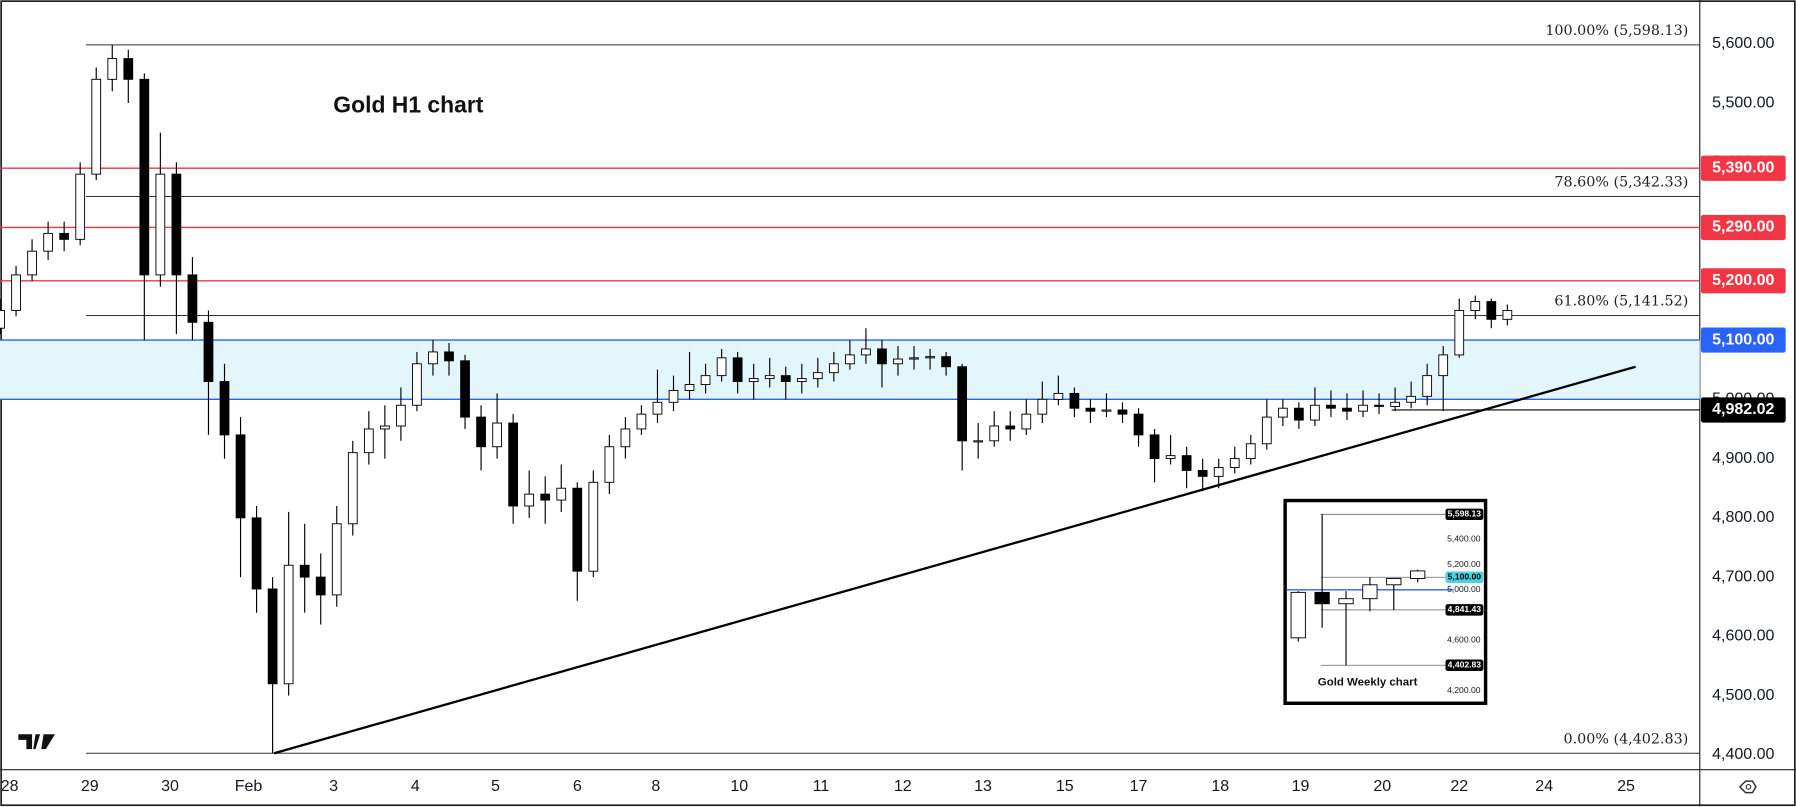 The width and height of the screenshot is (1796, 807). I want to click on x-tick-label: 24, so click(1544, 786).